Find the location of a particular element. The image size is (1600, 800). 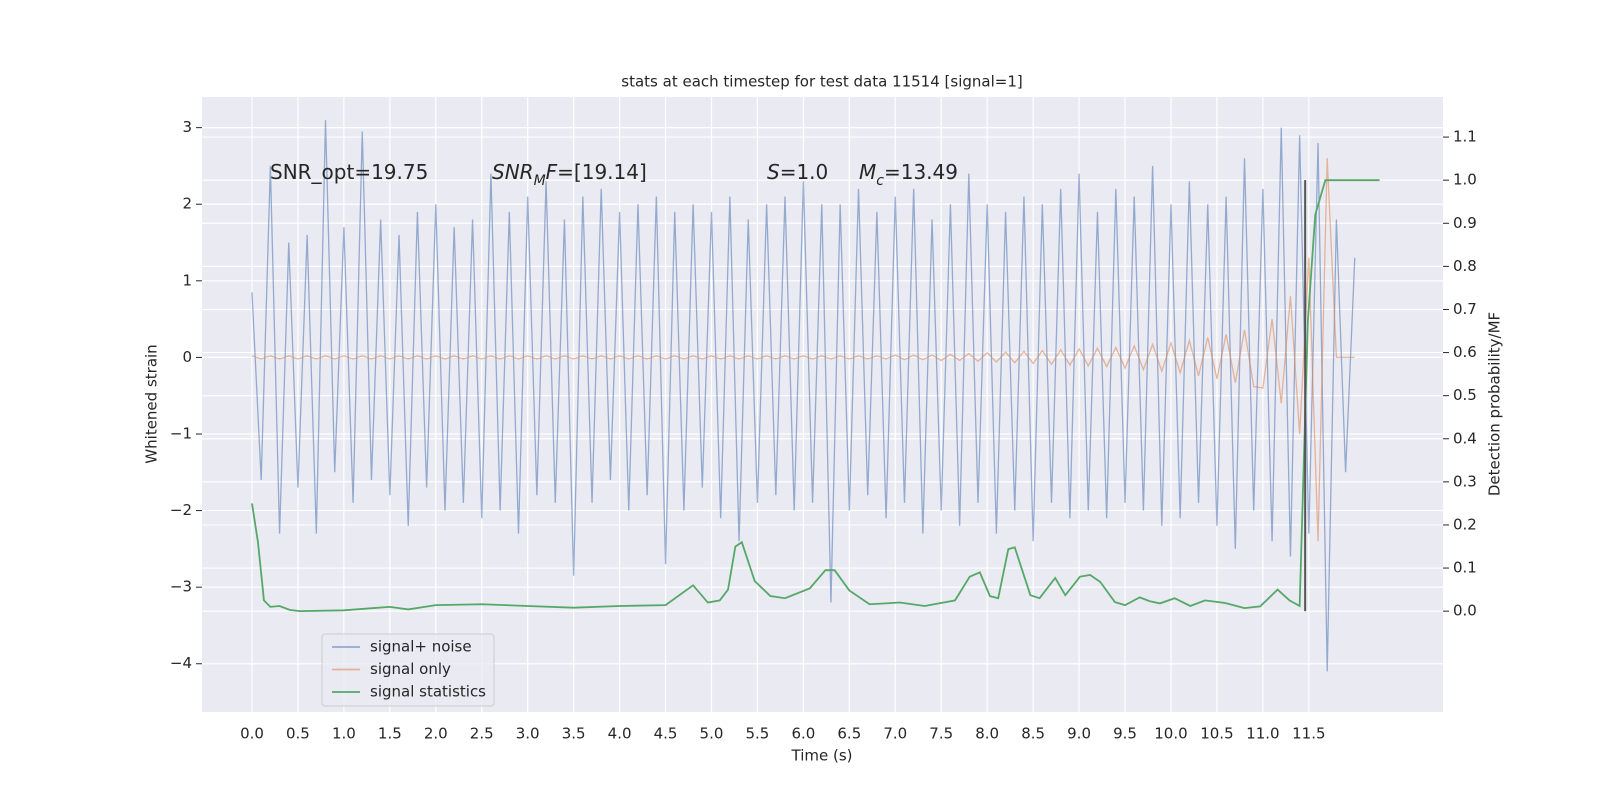

x-tick-label: 0.5 is located at coordinates (298, 734).